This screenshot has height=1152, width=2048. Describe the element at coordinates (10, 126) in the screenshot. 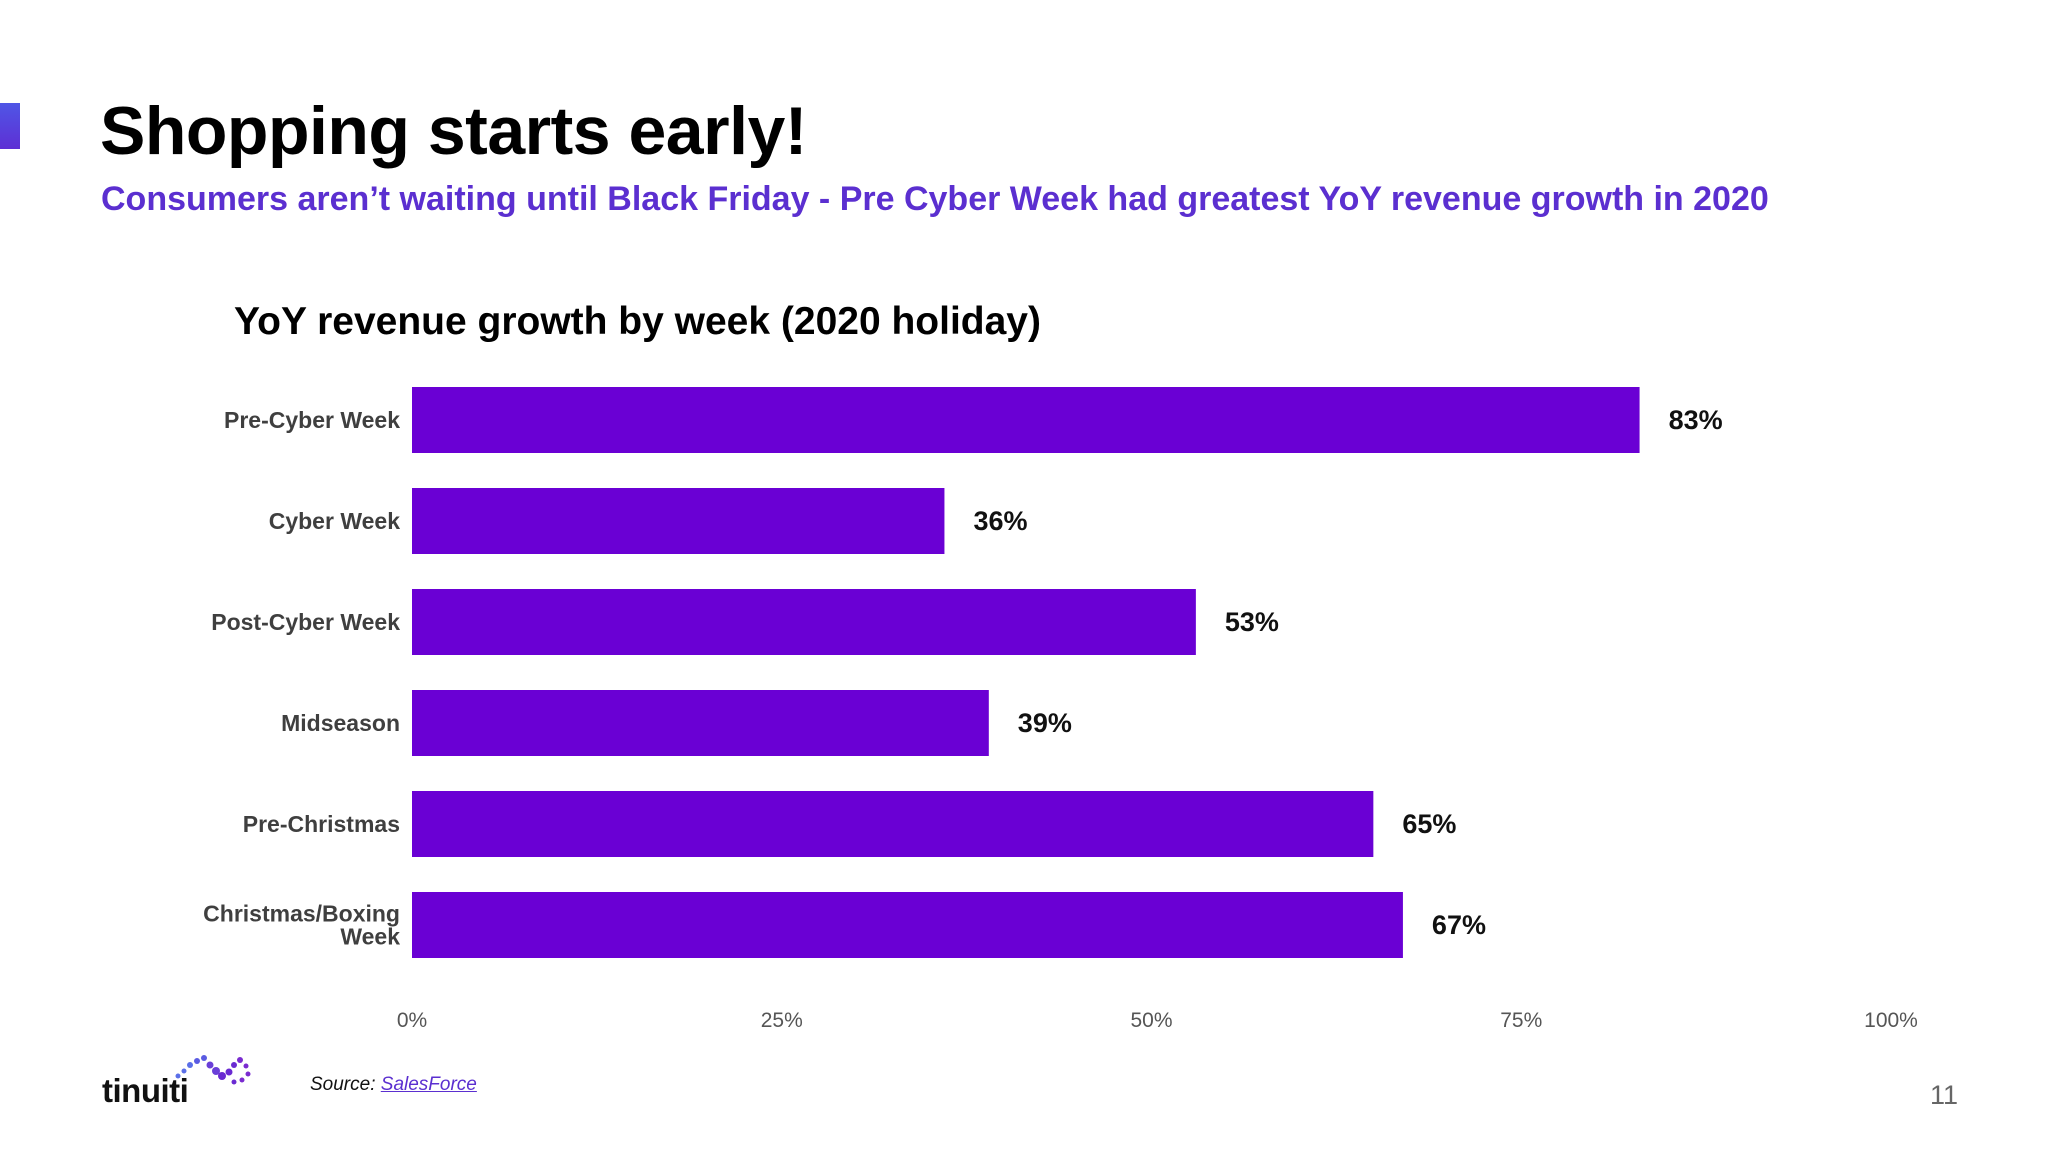

I see `accent-tab` at that location.